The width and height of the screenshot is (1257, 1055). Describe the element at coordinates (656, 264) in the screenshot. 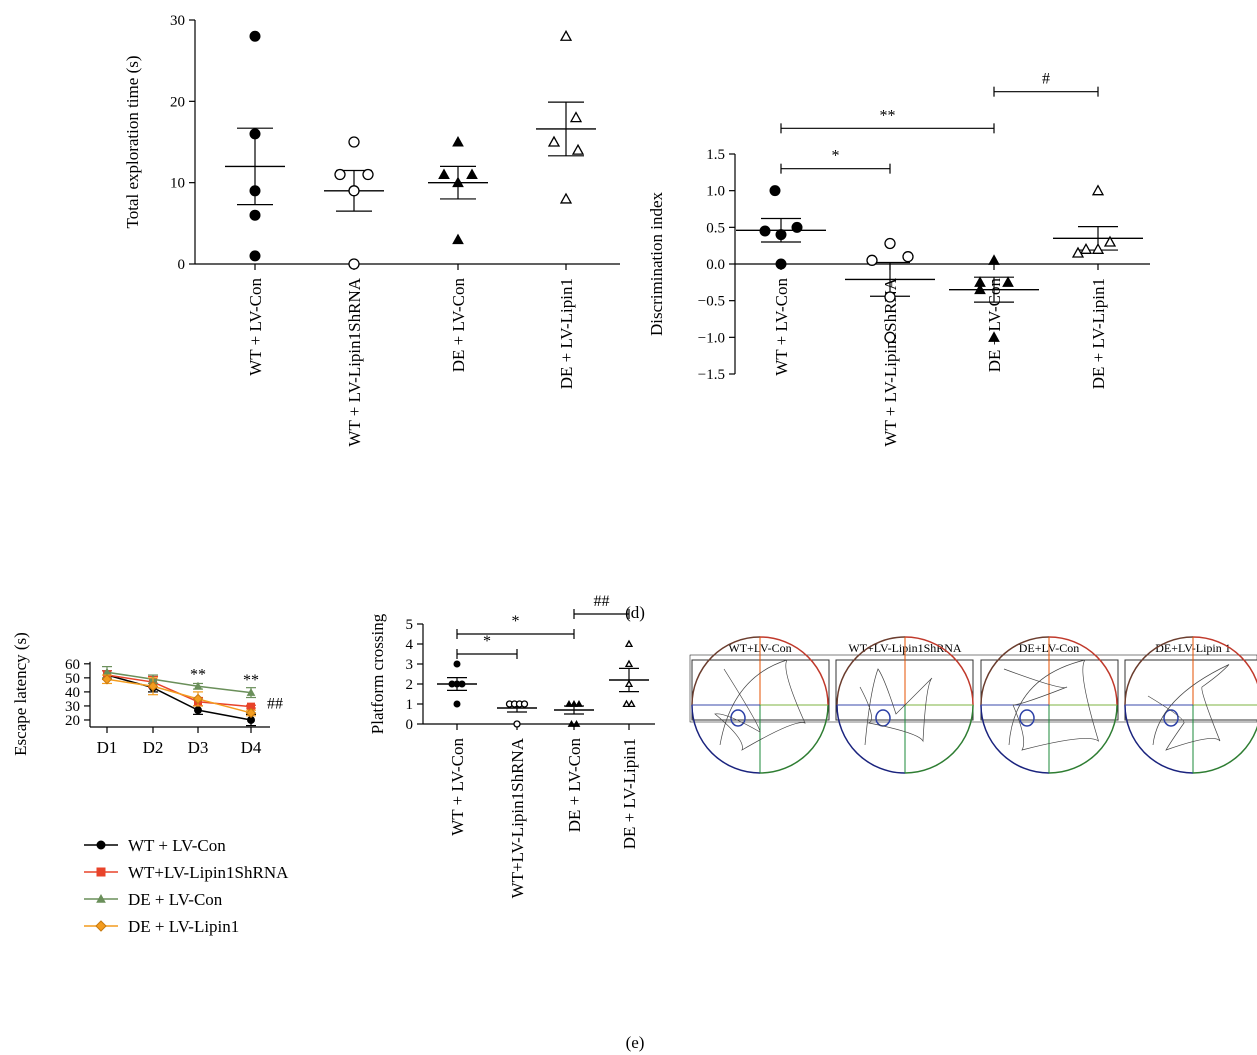

I see `y-axis-label: Discrimination index` at that location.